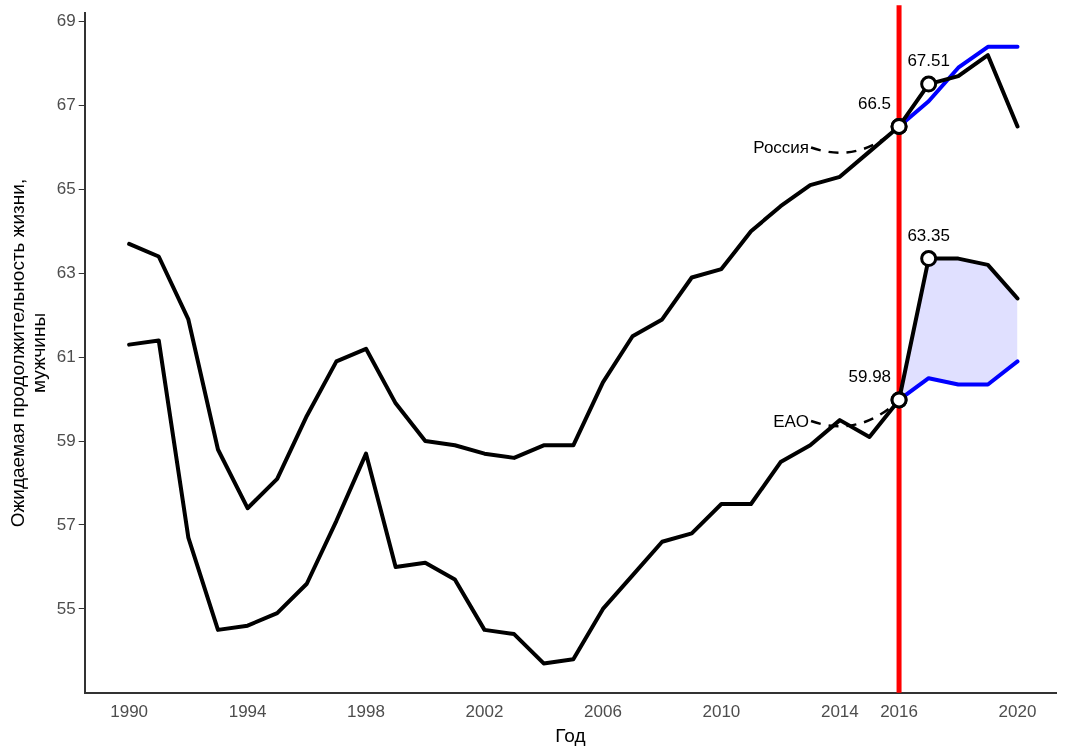 This screenshot has width=1066, height=752. I want to click on y-tick-label: 69, so click(66, 21).